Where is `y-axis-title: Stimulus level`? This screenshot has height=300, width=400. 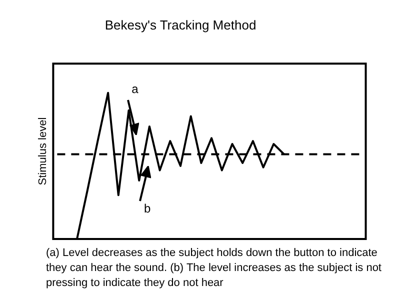
y-axis-title: Stimulus level is located at coordinates (43, 151).